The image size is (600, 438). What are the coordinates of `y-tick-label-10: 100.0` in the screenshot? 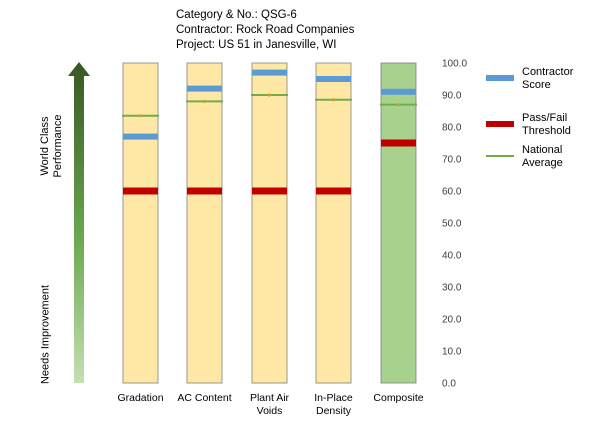 It's located at (454, 64).